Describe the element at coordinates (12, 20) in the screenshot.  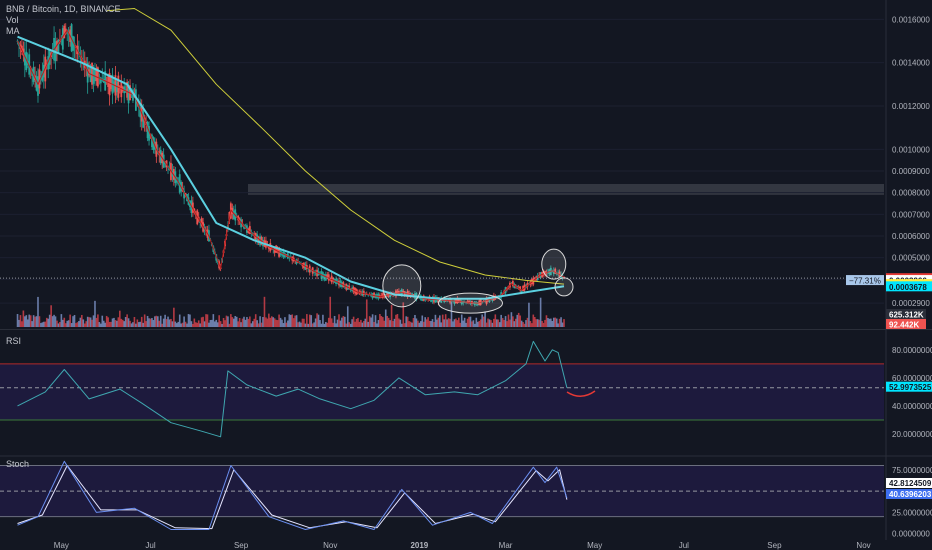
I see `volume-legend-label: Vol` at that location.